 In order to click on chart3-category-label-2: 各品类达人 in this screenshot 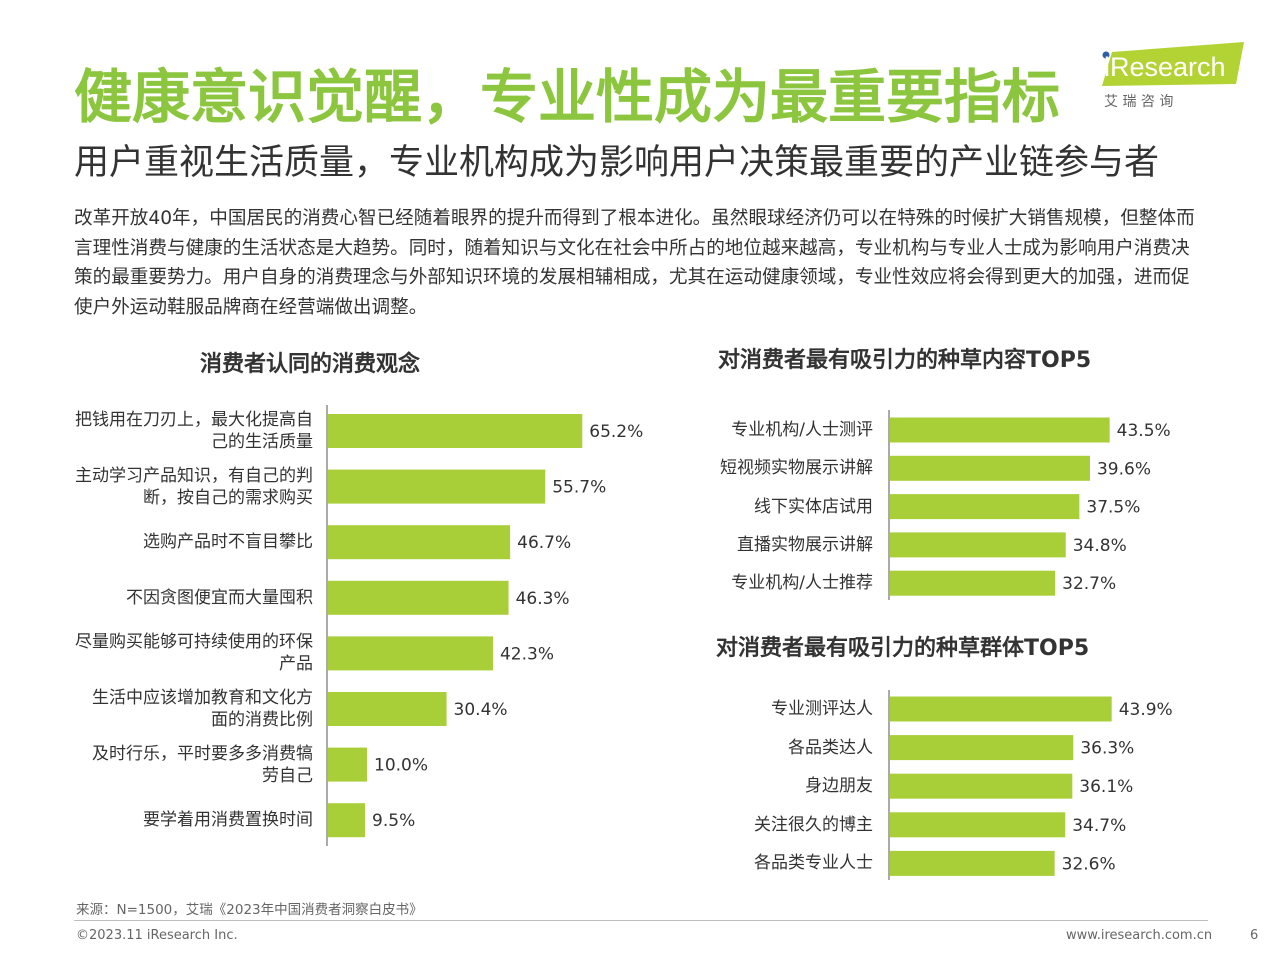, I will do `click(773, 748)`.